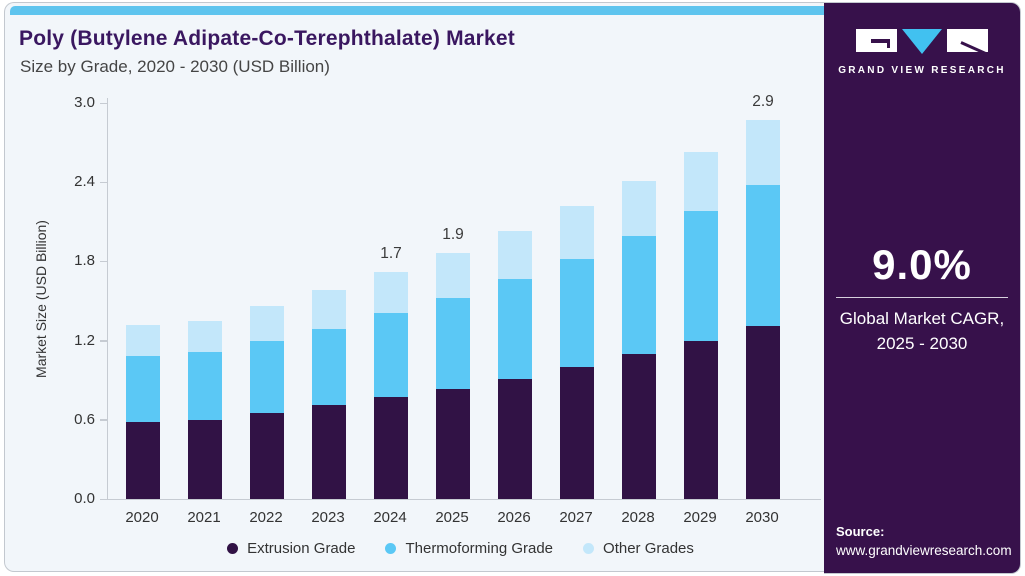 The height and width of the screenshot is (576, 1025). I want to click on x-tick-label-2023: 2023, so click(328, 517).